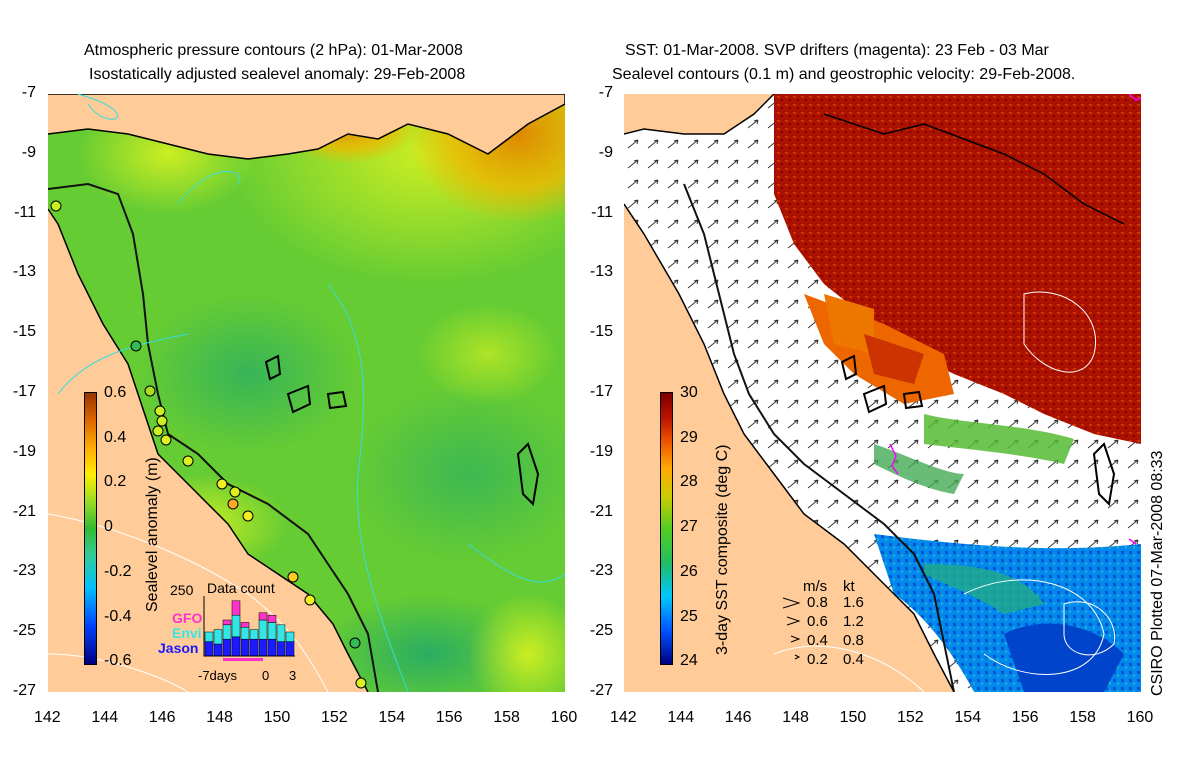 This screenshot has height=780, width=1200. Describe the element at coordinates (815, 586) in the screenshot. I see `velocity-scale-ms-header: m/s` at that location.